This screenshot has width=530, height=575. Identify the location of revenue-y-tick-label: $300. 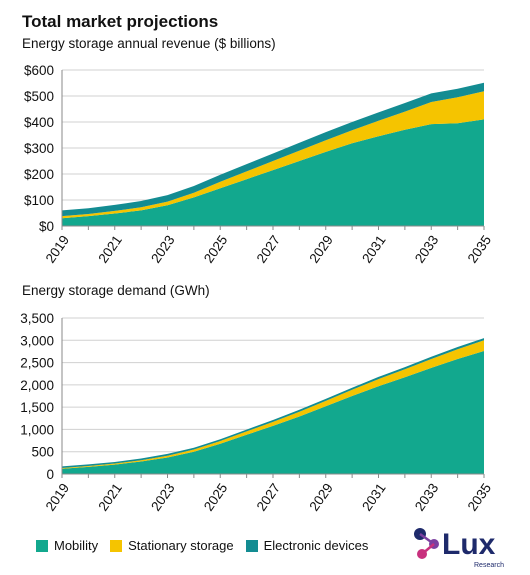
(39, 148).